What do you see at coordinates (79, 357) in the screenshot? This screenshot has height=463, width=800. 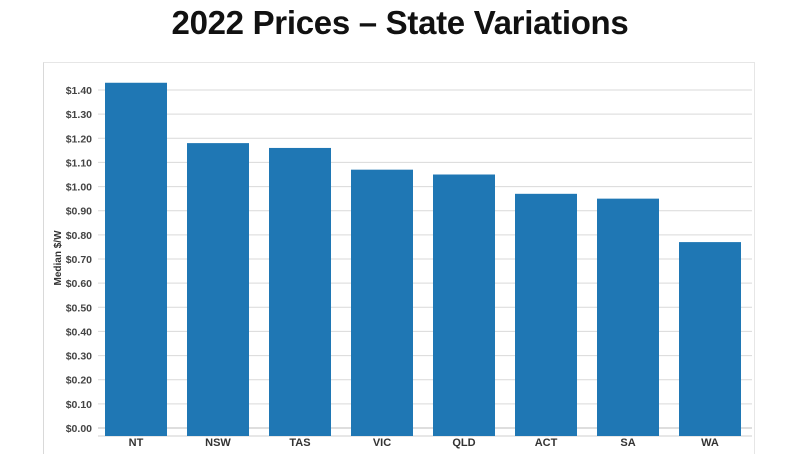 I see `y-tick-label: $0.30` at bounding box center [79, 357].